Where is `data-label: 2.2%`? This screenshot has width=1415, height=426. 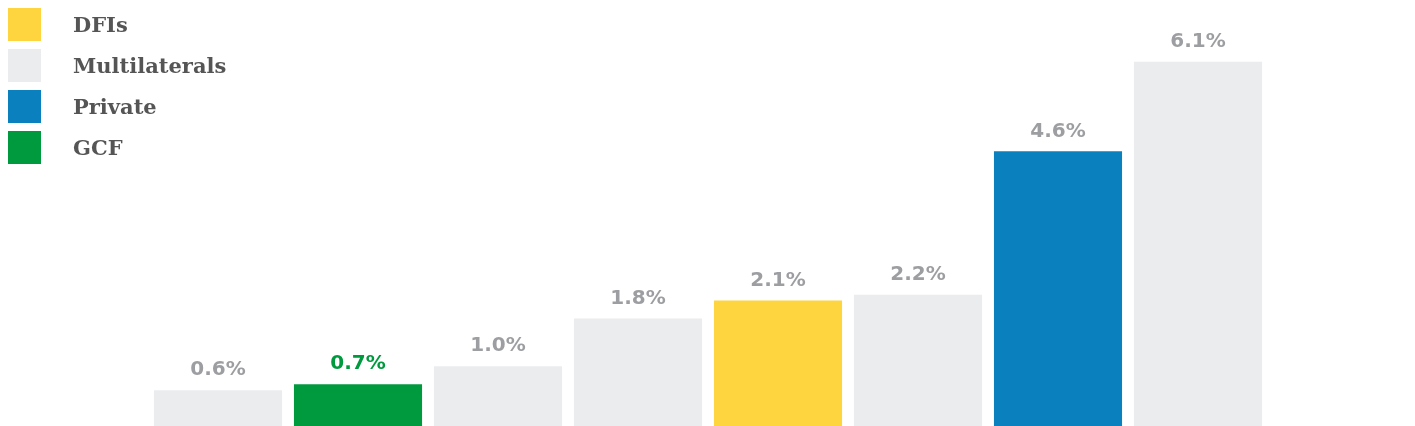 data-label: 2.2% is located at coordinates (918, 272).